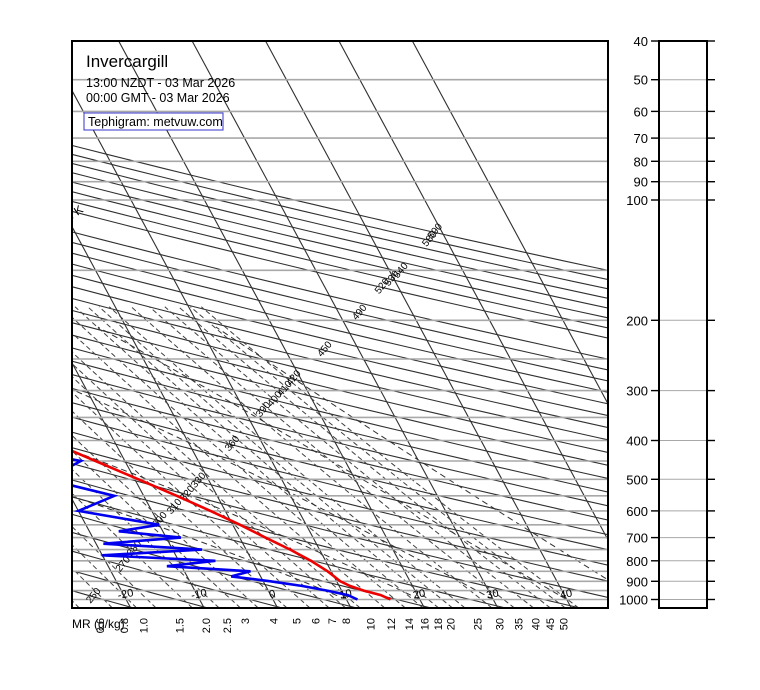 The height and width of the screenshot is (690, 760). I want to click on mixing-ratio-tick-label: 25, so click(478, 624).